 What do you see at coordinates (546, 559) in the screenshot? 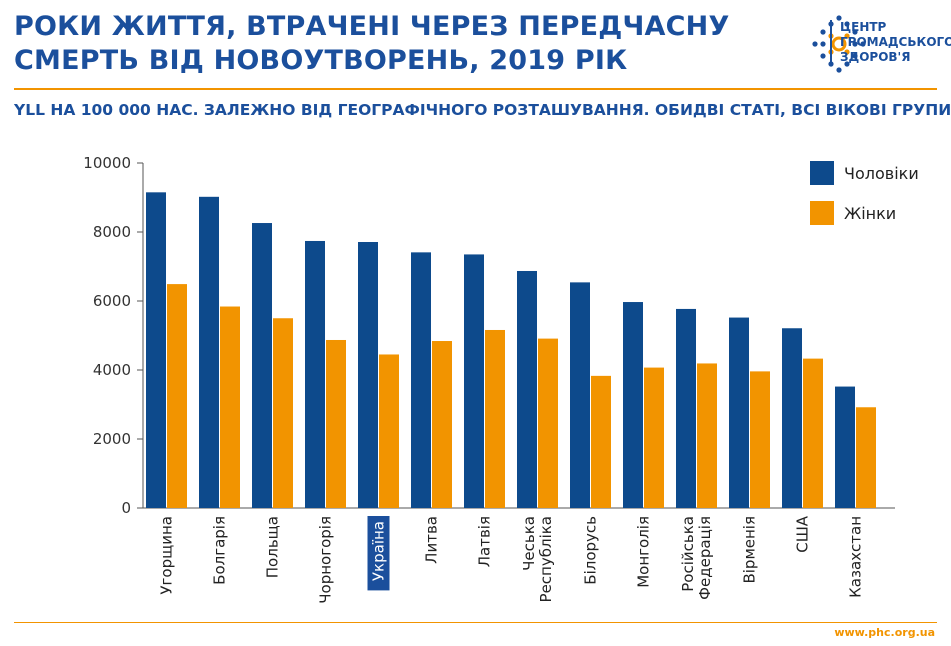
I see `x-tick-label: Республіка` at bounding box center [546, 559].